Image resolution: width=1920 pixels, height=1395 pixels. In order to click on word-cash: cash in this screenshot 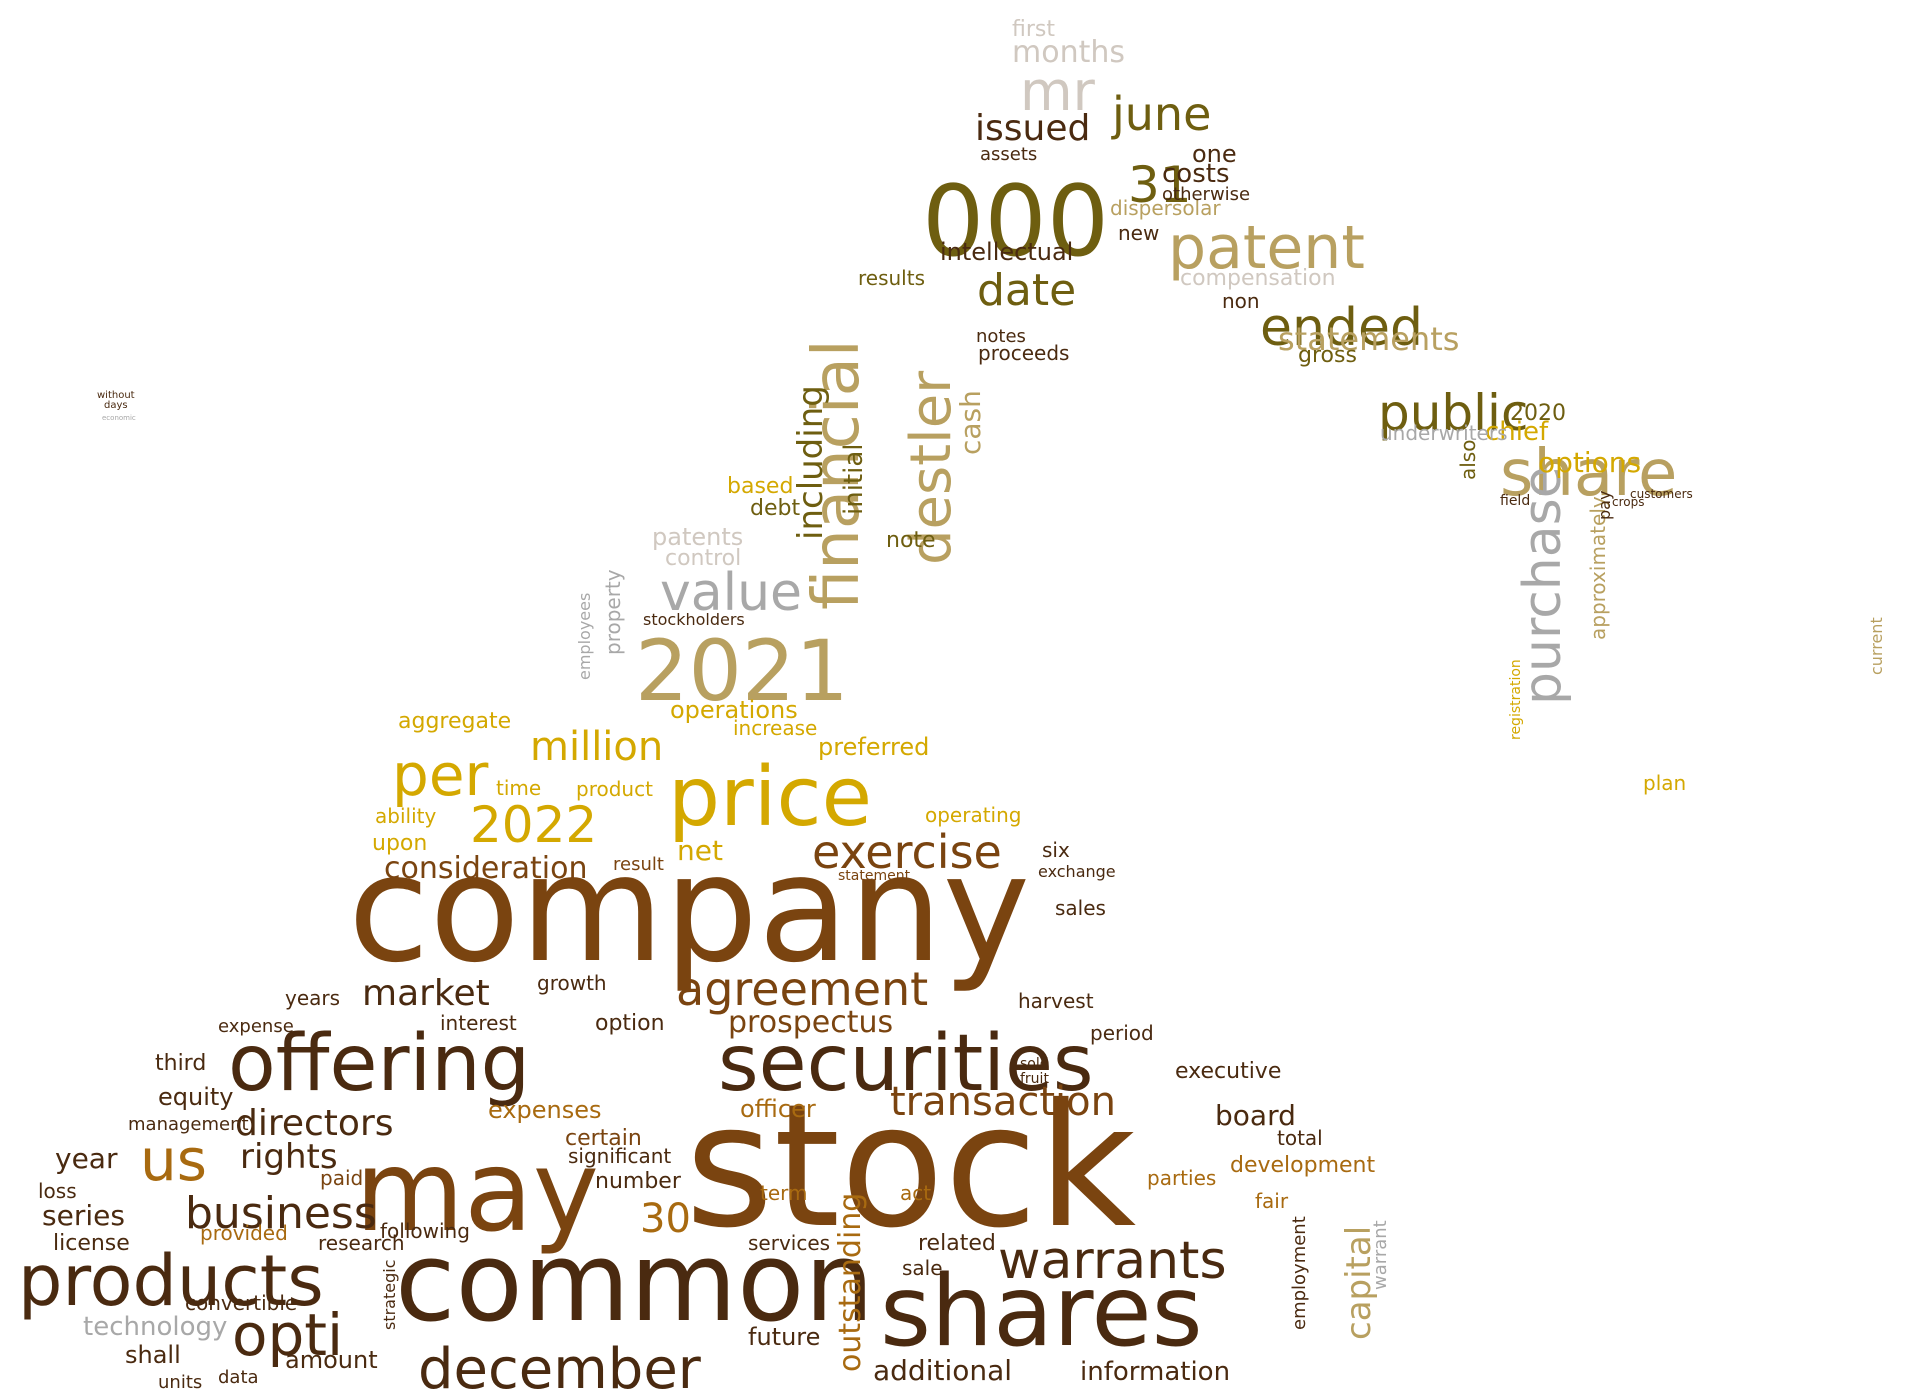, I will do `click(970, 422)`.